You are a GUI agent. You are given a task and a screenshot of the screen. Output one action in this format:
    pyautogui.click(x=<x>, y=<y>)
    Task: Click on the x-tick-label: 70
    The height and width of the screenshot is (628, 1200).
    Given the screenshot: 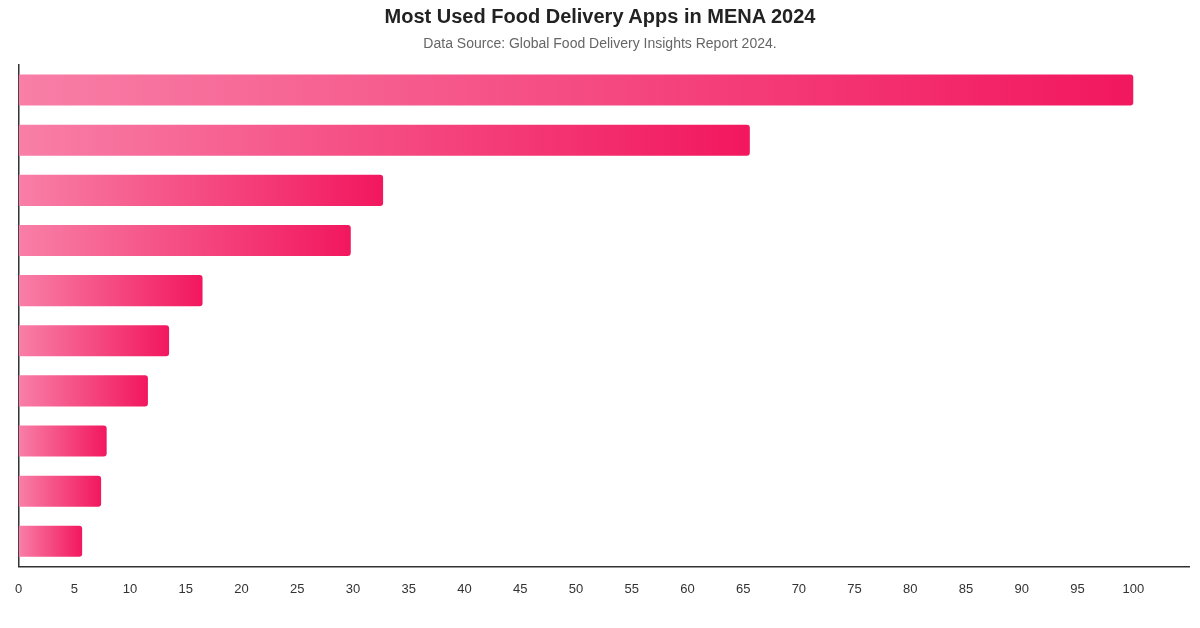 What is the action you would take?
    pyautogui.click(x=799, y=588)
    